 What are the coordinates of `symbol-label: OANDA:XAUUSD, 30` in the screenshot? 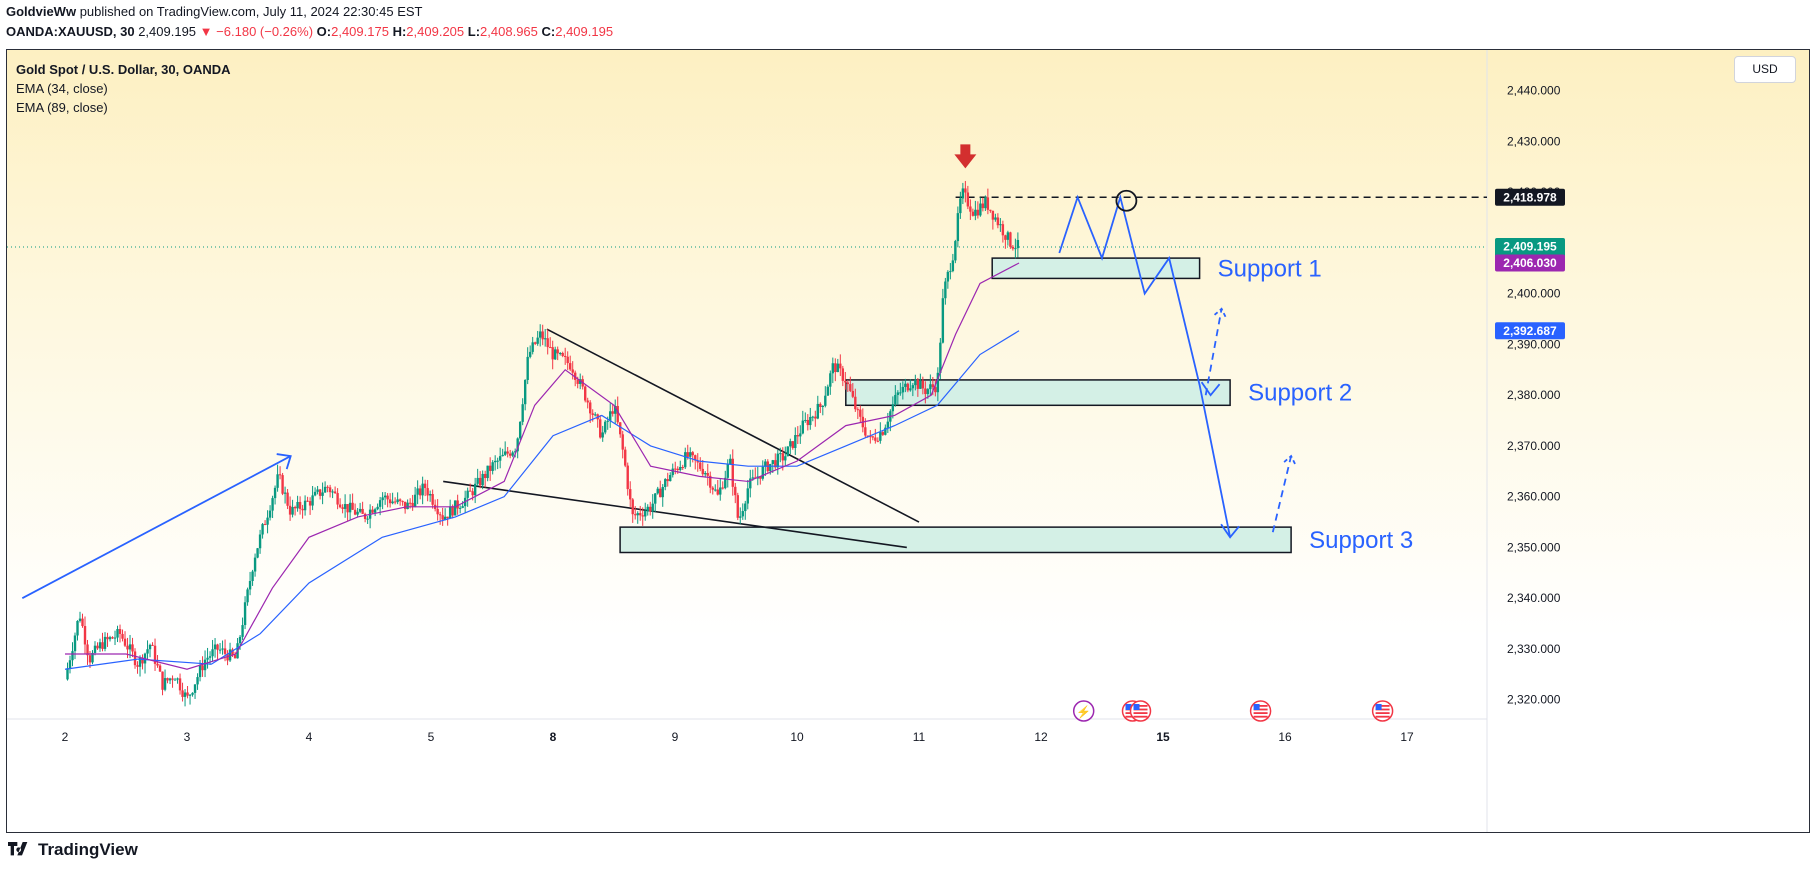 It's located at (70, 31).